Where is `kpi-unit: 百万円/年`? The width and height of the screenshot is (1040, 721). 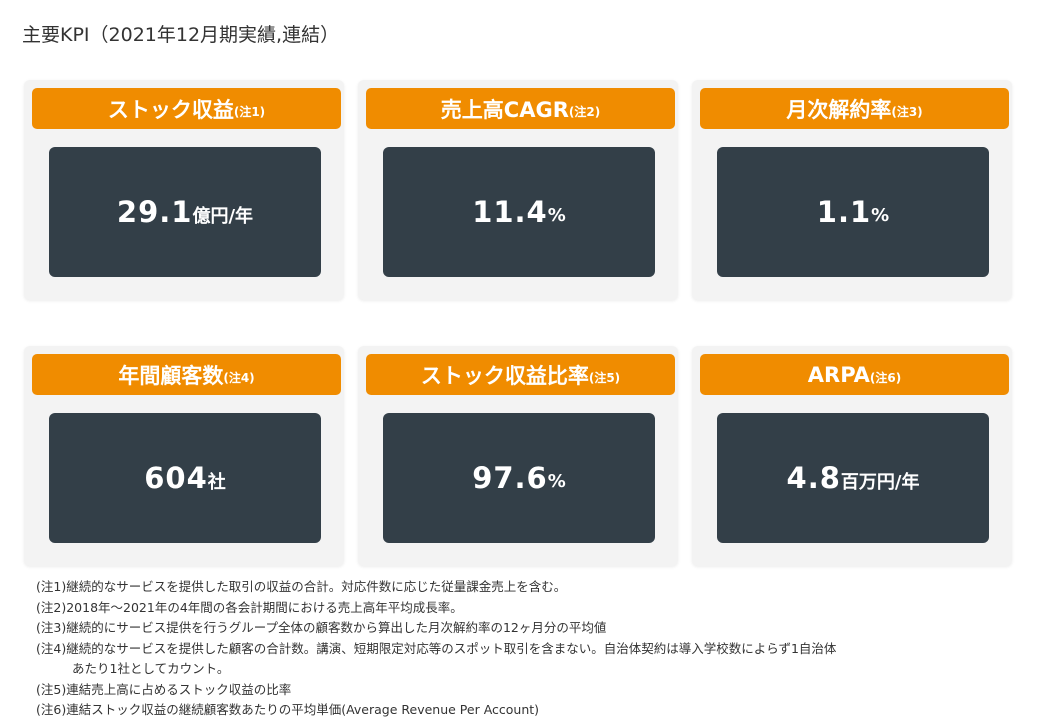
kpi-unit: 百万円/年 is located at coordinates (880, 482).